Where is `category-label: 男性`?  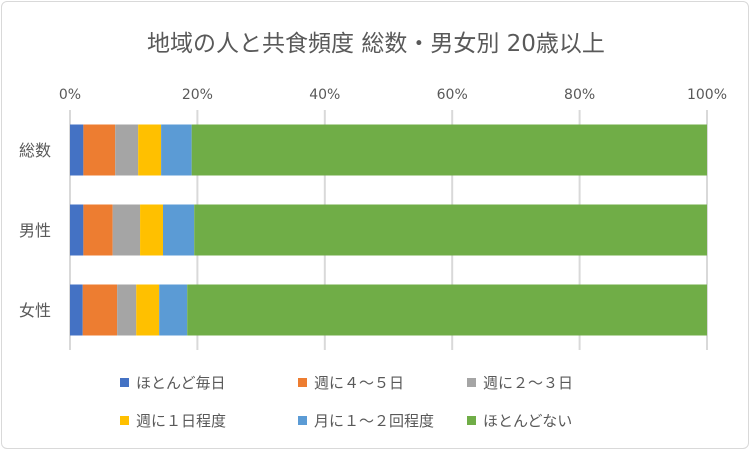
category-label: 男性 is located at coordinates (35, 230).